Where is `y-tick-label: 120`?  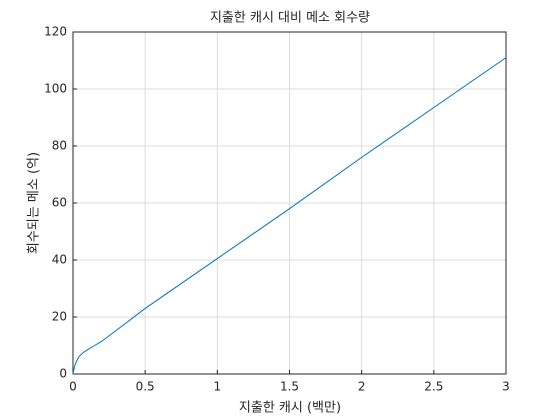
y-tick-label: 120 is located at coordinates (55, 32).